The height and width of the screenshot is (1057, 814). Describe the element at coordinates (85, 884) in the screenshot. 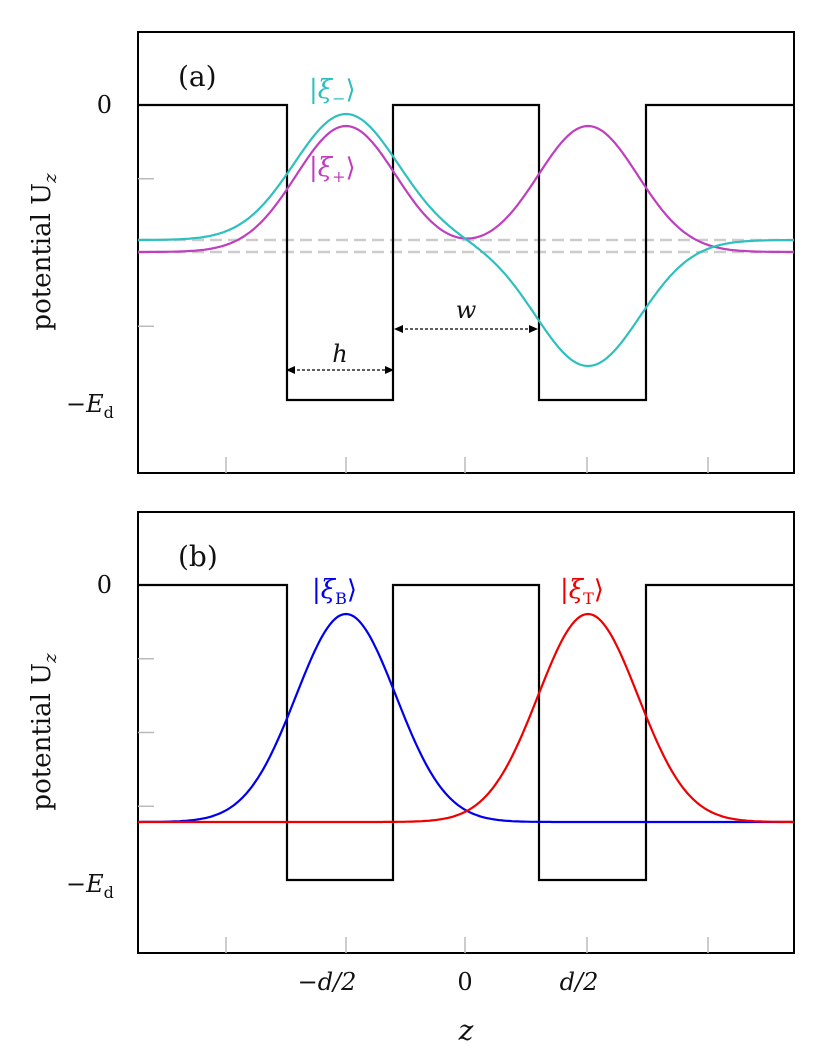

I see `panel-b-ytick-ed-main: −E` at that location.